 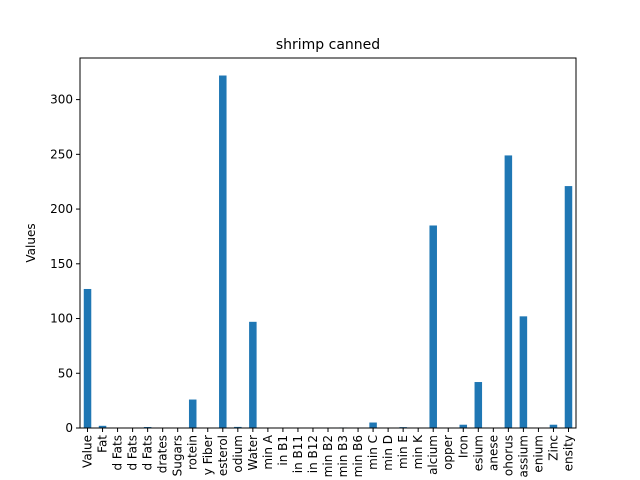 What do you see at coordinates (328, 45) in the screenshot?
I see `chart-title: shrimp canned` at bounding box center [328, 45].